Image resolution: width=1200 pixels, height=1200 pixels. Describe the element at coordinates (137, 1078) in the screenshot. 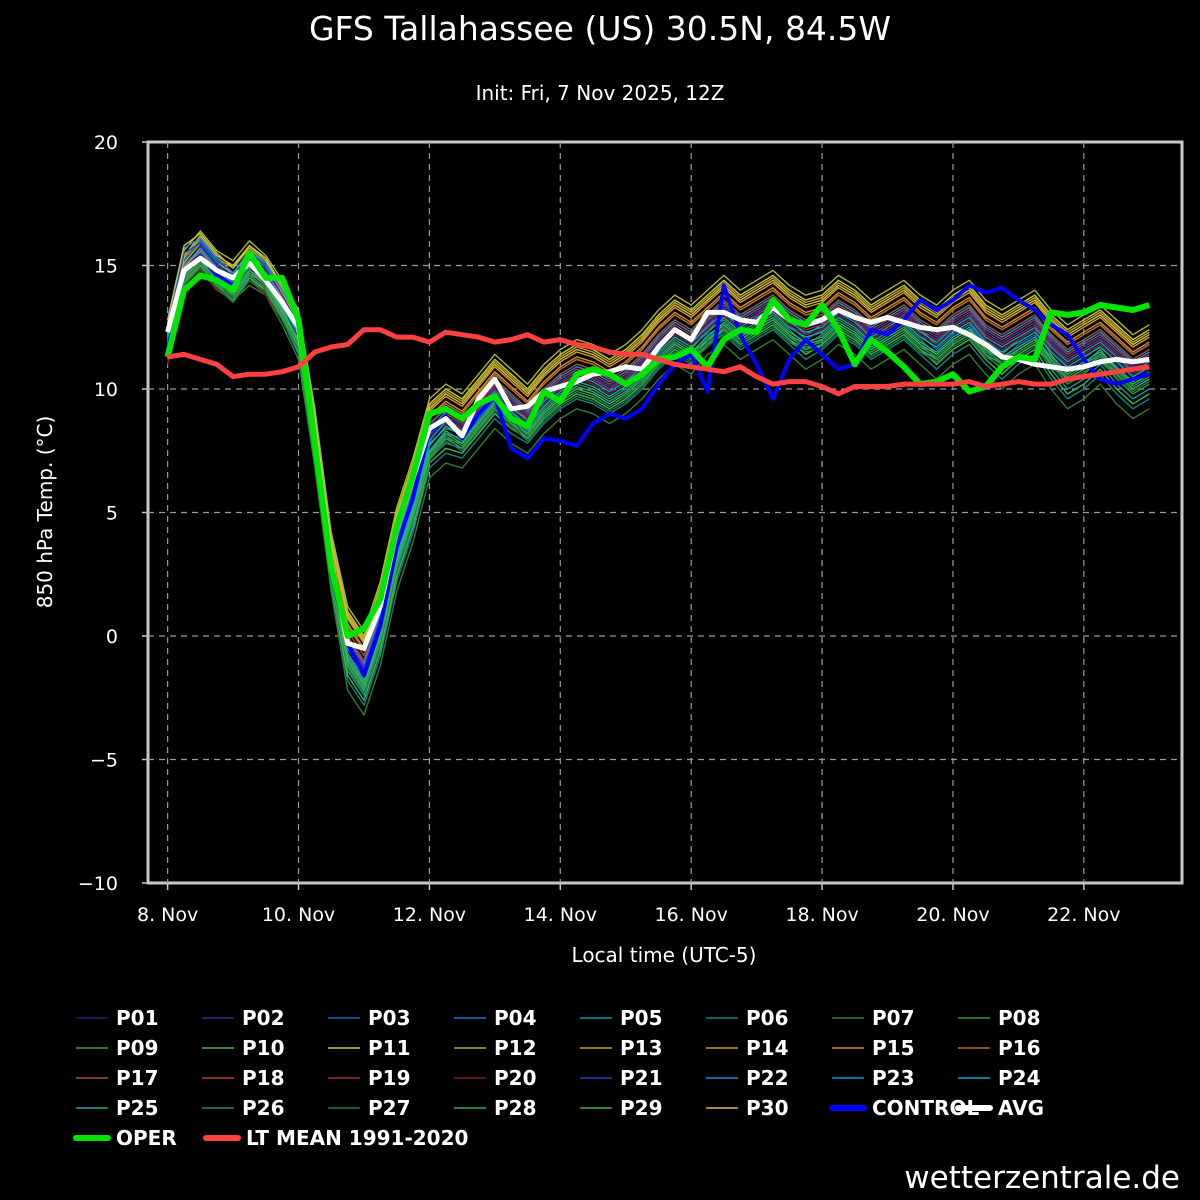

I see `legend-label-p17: P17` at that location.